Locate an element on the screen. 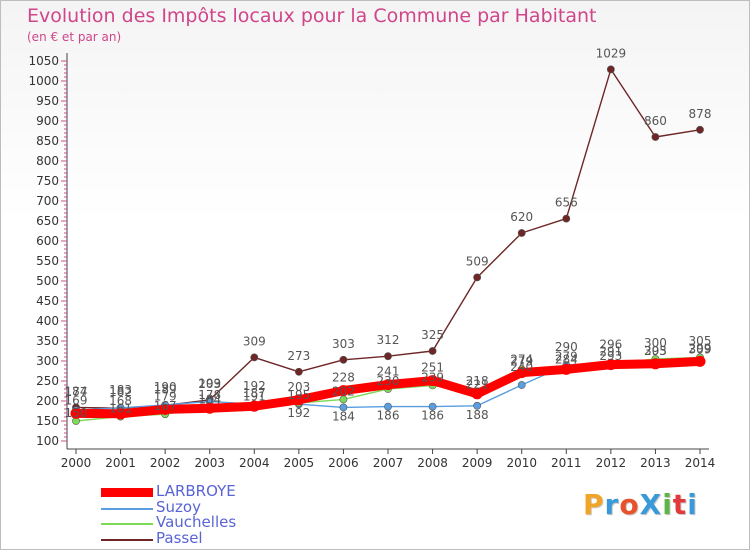 The image size is (750, 550). data-label-larbroye: 169 is located at coordinates (76, 400).